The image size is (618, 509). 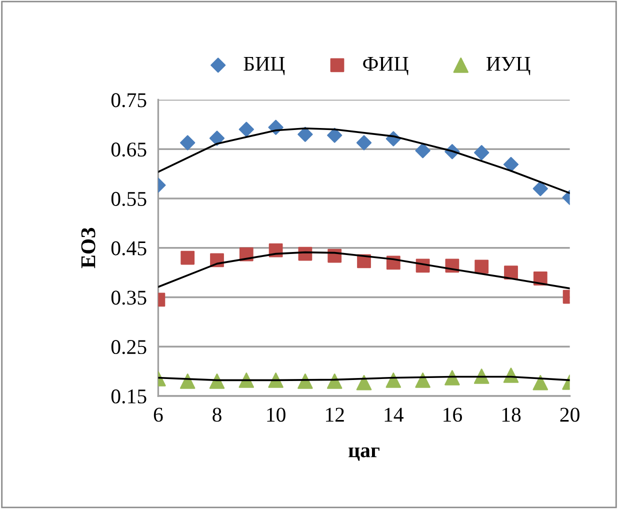 I want to click on legend-label: ИУЦ, so click(x=508, y=66).